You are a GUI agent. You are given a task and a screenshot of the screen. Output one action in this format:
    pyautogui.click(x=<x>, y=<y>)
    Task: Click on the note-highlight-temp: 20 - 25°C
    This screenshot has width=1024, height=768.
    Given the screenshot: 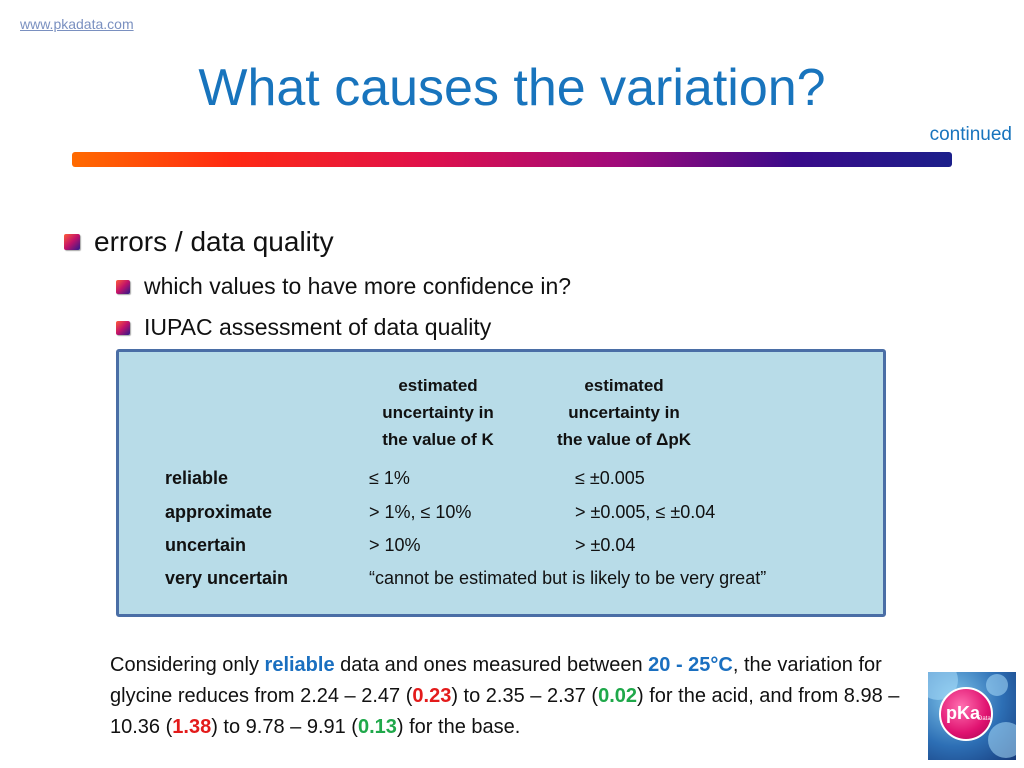 What is the action you would take?
    pyautogui.click(x=690, y=665)
    